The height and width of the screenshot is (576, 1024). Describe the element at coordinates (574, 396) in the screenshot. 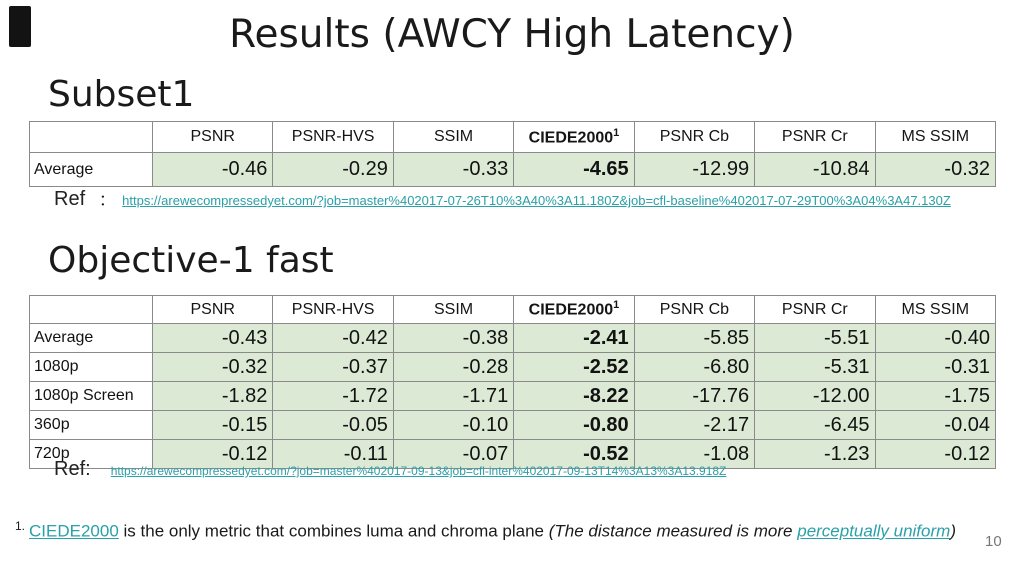

I see `cell-ciede2000: -8.22` at that location.